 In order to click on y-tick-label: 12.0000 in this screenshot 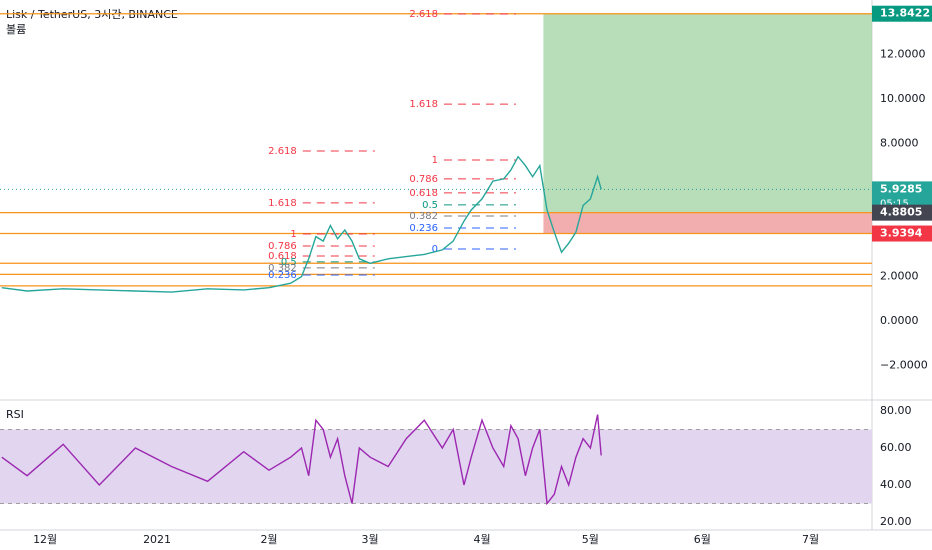, I will do `click(903, 54)`.